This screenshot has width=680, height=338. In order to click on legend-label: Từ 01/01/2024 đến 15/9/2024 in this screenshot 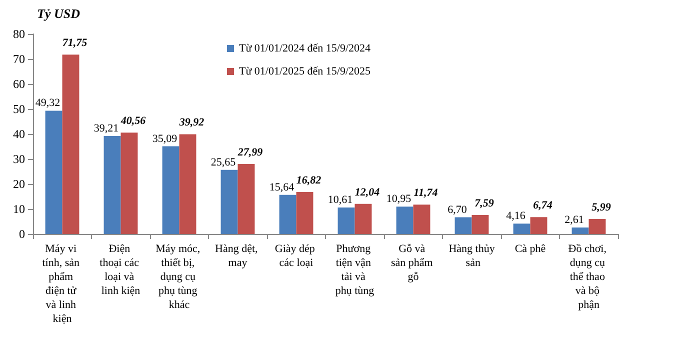, I will do `click(305, 48)`.